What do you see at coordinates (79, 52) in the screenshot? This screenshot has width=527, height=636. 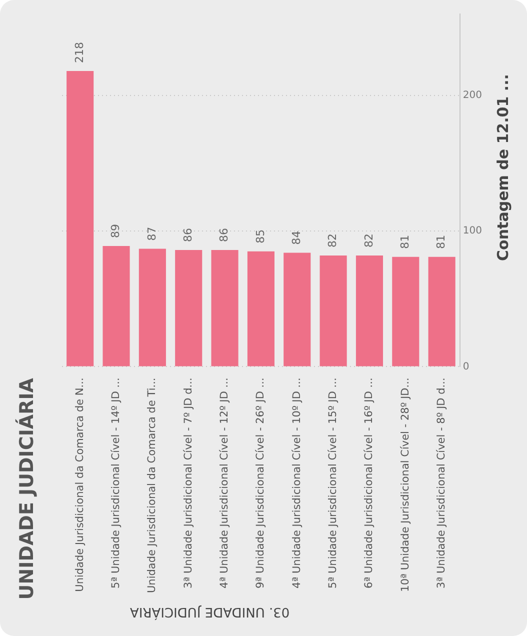 I see `data-label: 218` at bounding box center [79, 52].